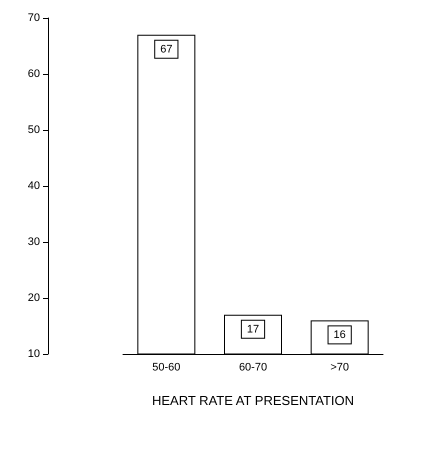  What do you see at coordinates (34, 354) in the screenshot?
I see `y-tick-label: 10` at bounding box center [34, 354].